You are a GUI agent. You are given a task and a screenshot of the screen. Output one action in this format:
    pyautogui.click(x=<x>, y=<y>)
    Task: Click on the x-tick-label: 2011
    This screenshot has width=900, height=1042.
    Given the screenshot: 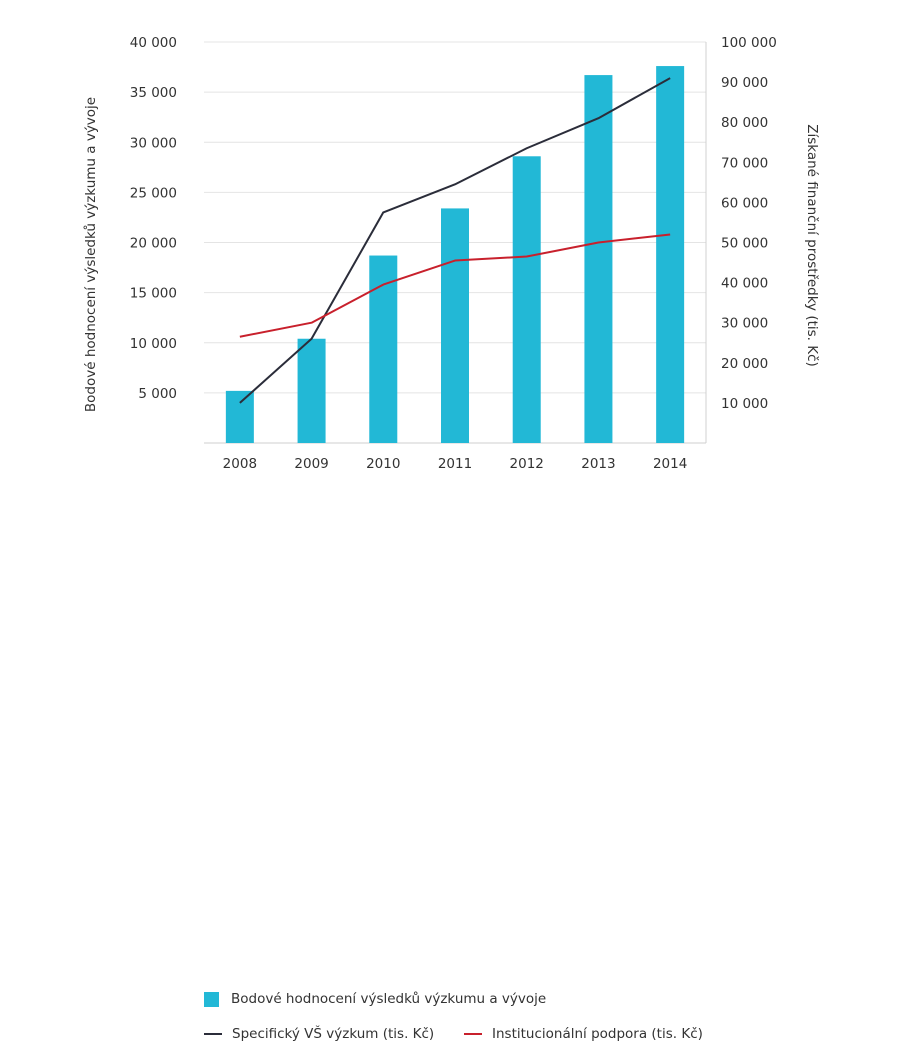 What is the action you would take?
    pyautogui.click(x=455, y=464)
    